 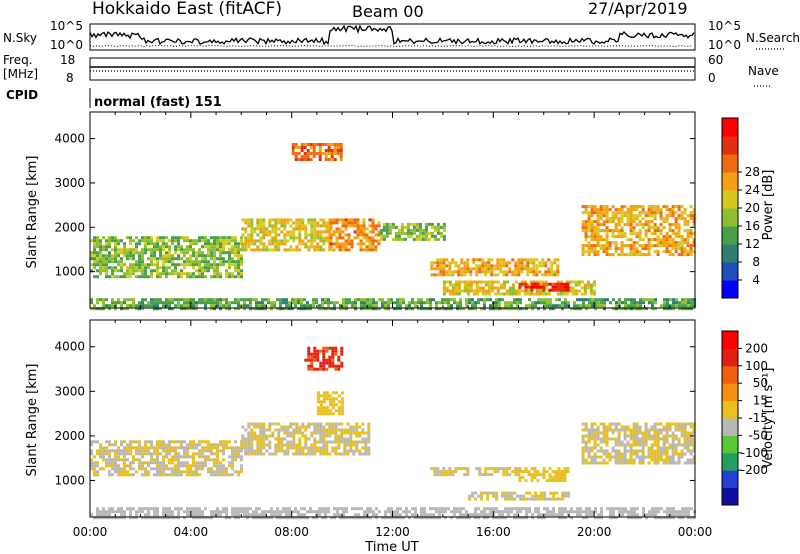 I want to click on x-tick-label: 00:00, so click(x=90, y=532).